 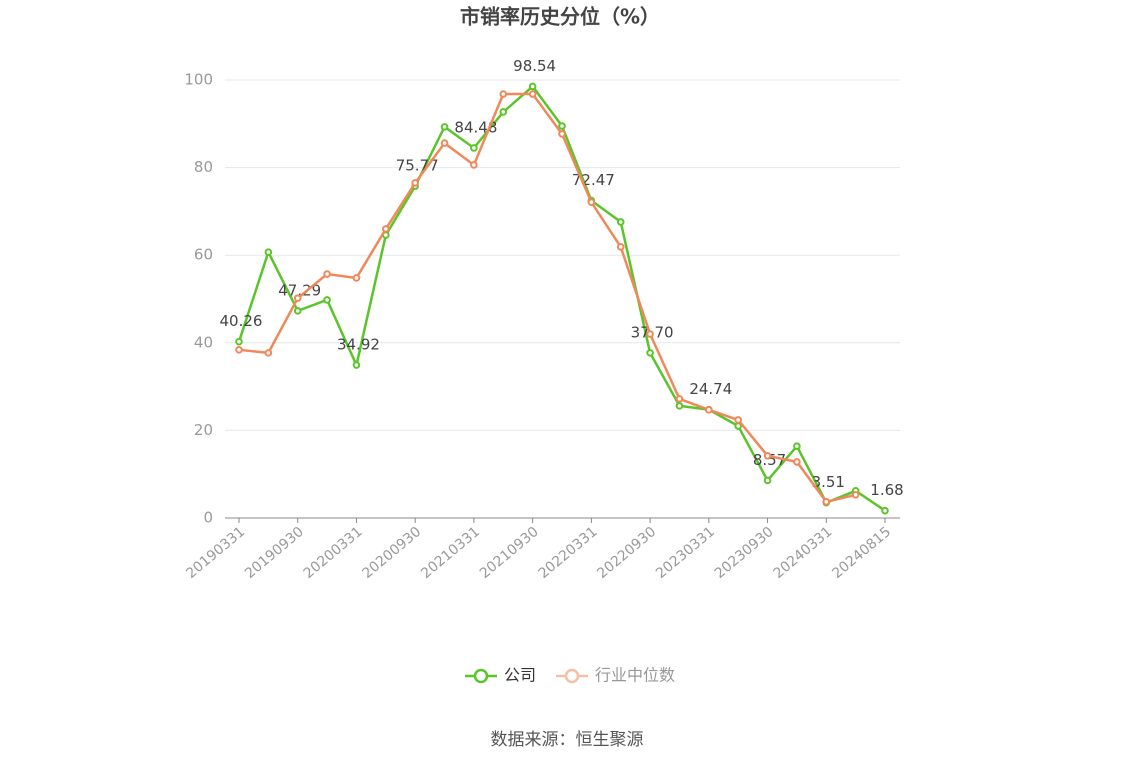 I want to click on x-tick-label: 20210331, so click(x=450, y=553).